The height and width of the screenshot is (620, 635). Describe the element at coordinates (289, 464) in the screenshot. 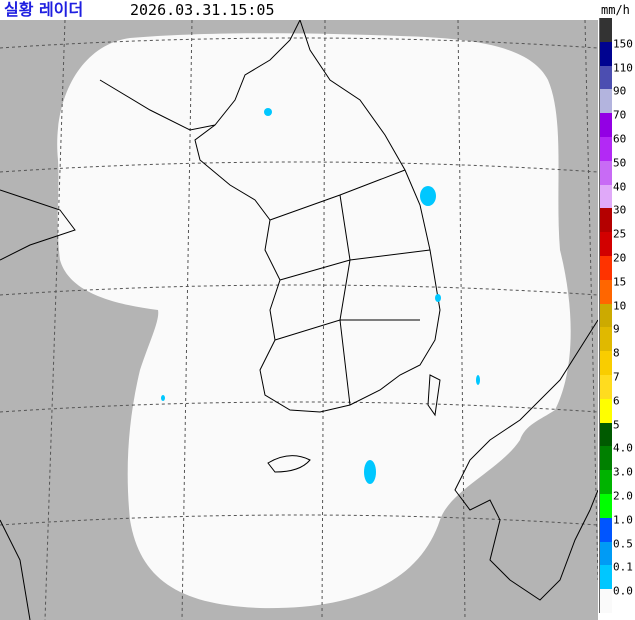

I see `jeju-island` at that location.